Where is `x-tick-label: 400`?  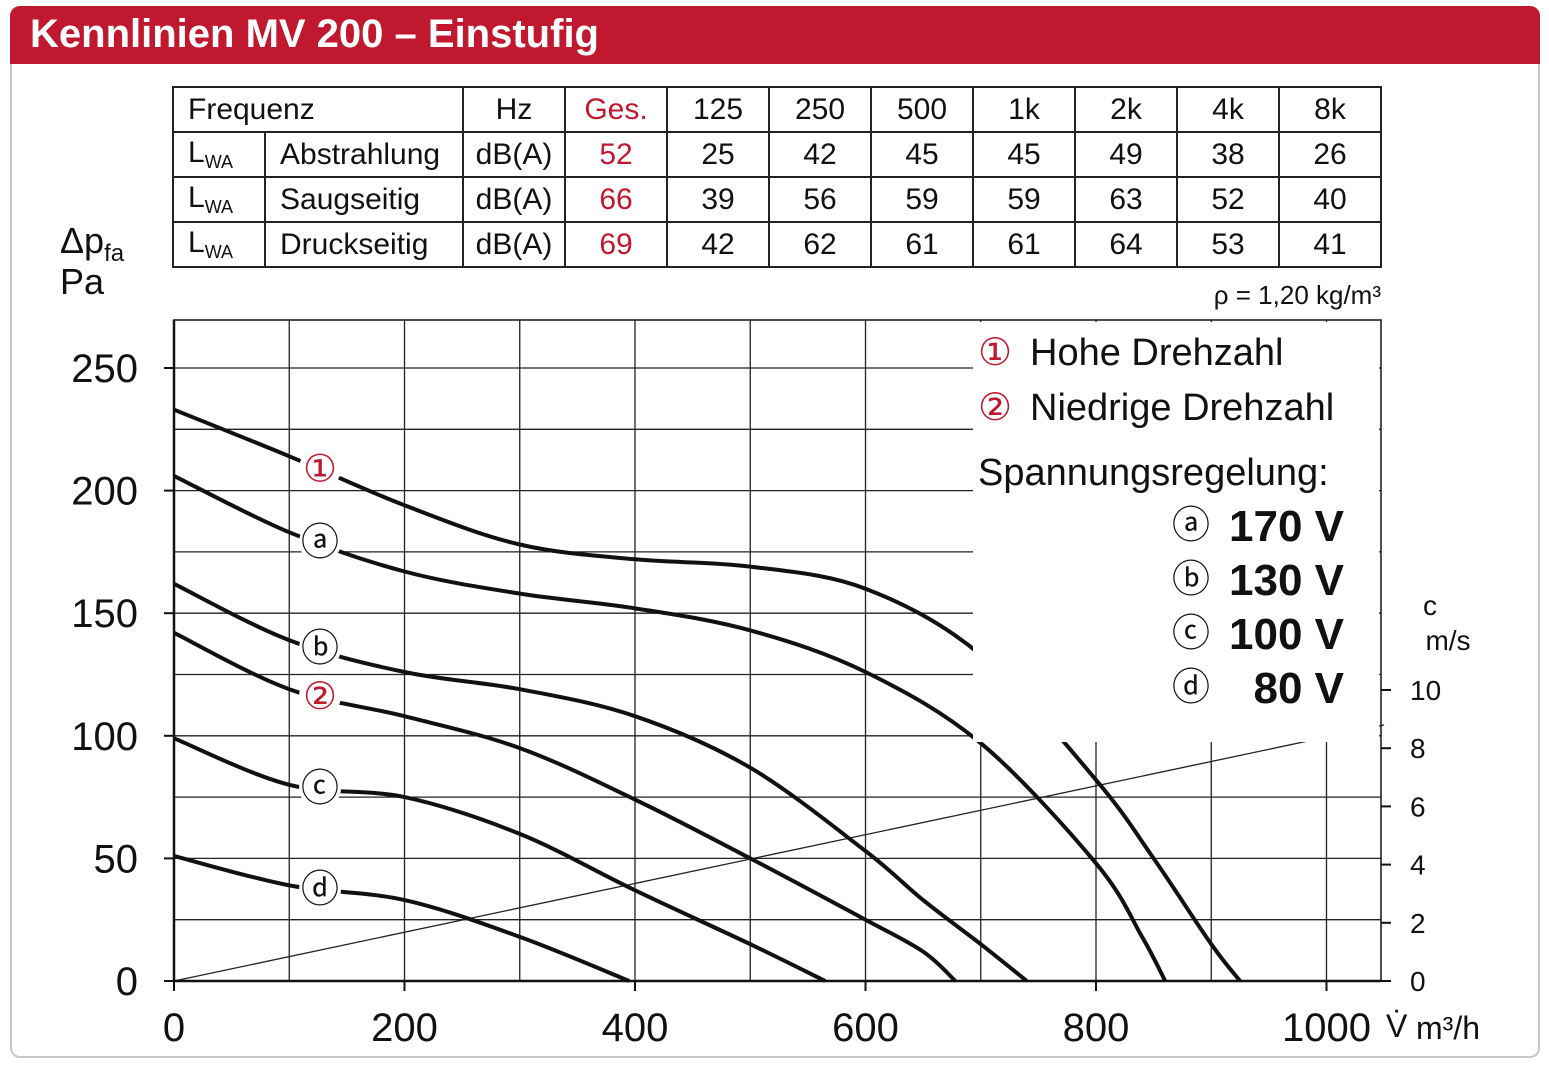
x-tick-label: 400 is located at coordinates (635, 1028).